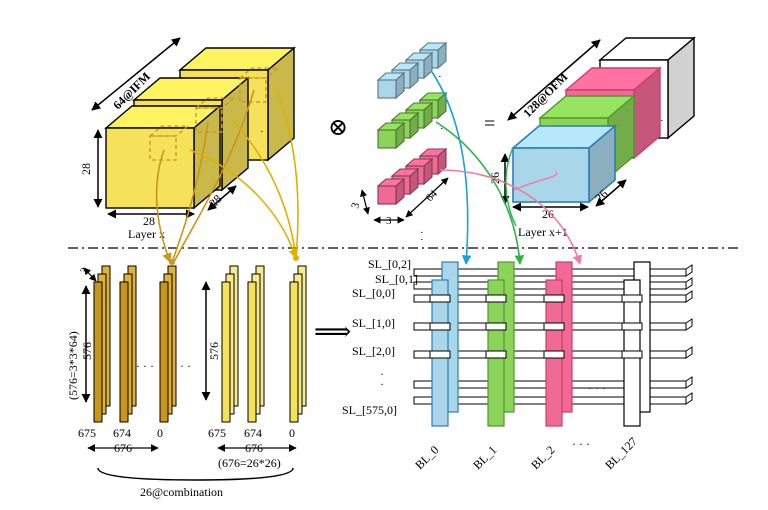  What do you see at coordinates (480, 193) in the screenshot?
I see `arrow-kernel-green` at bounding box center [480, 193].